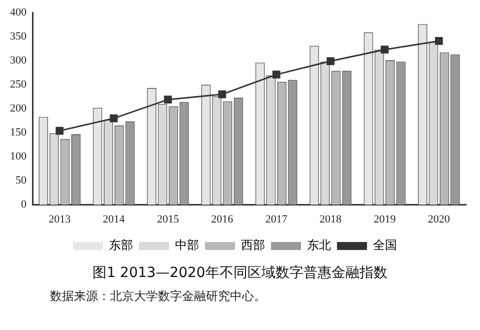 The width and height of the screenshot is (480, 330). I want to click on source-note: 数据来源：北京大学数字金融研究中心。, so click(158, 296).